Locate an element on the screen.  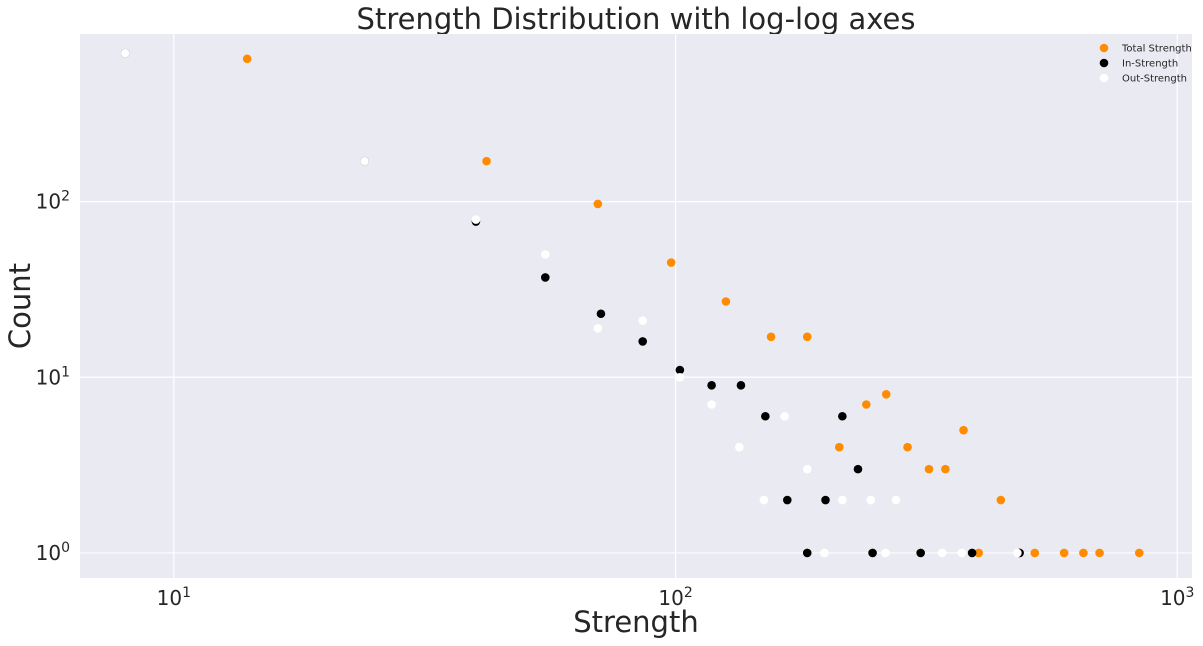
chart-title: Strength Distribution with log-log axes is located at coordinates (636, 19).